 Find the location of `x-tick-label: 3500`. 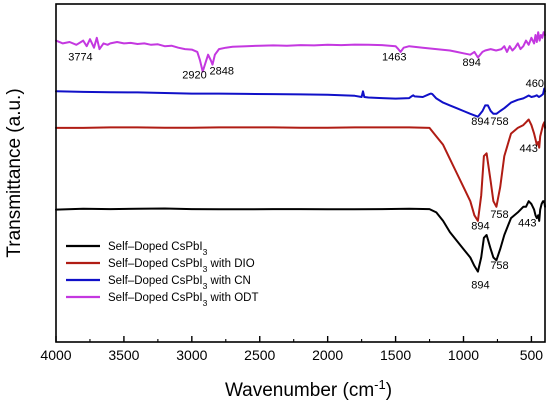

x-tick-label: 3500 is located at coordinates (123, 355).